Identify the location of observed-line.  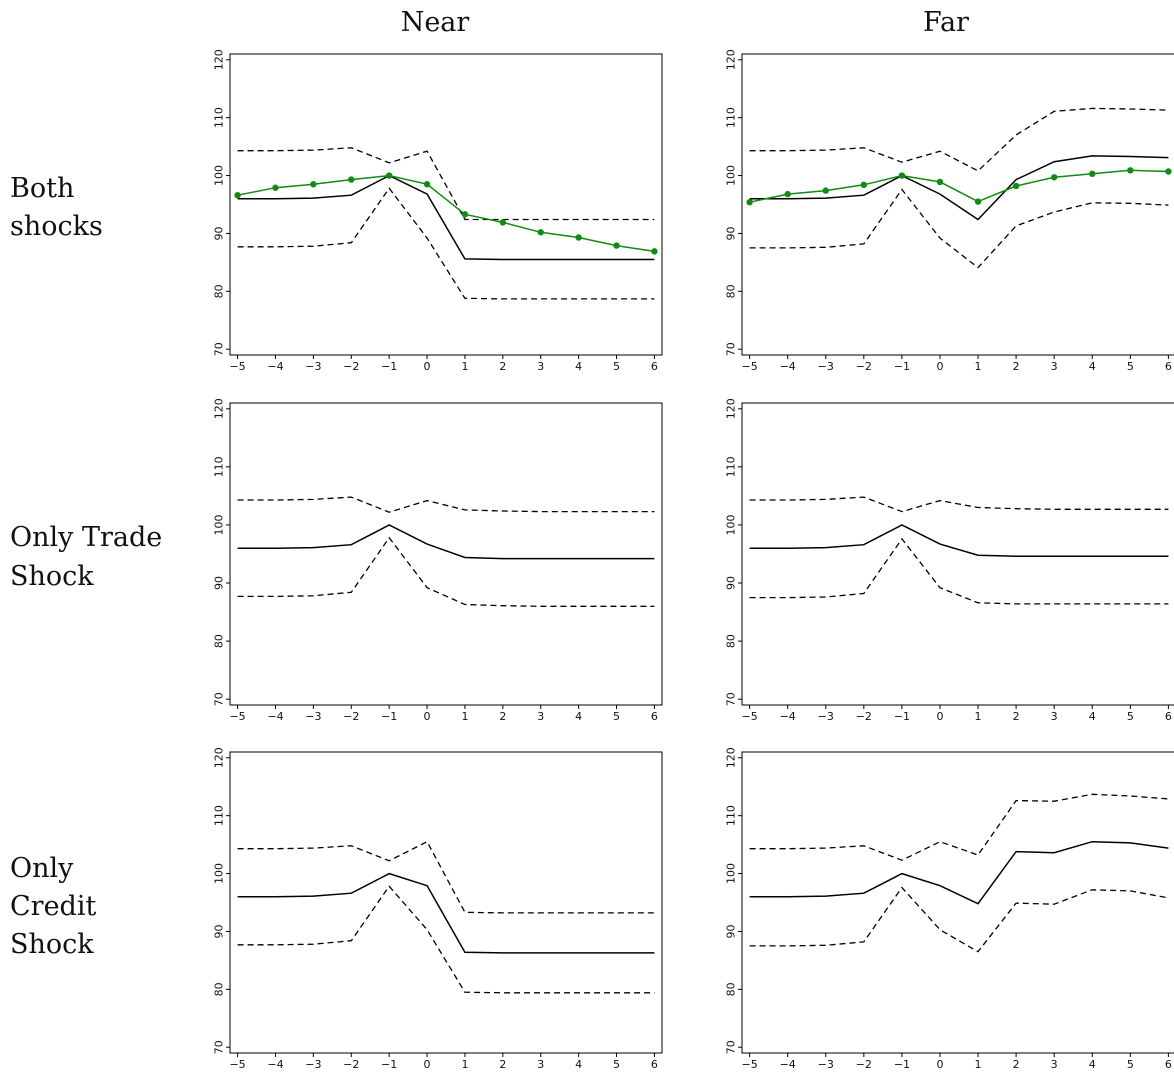
(959, 186).